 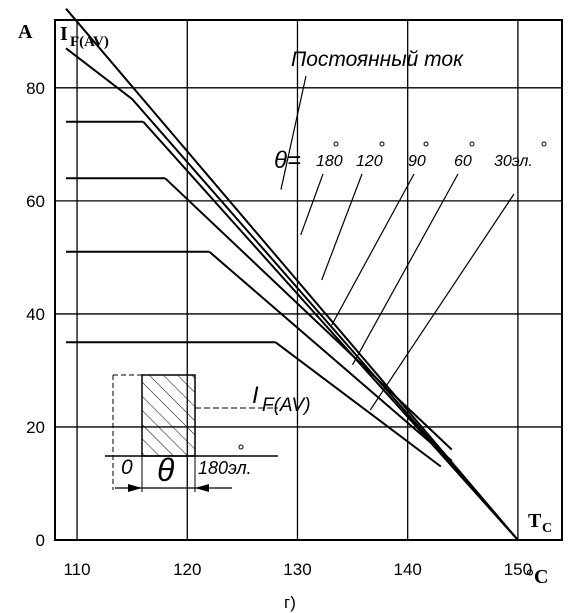 What do you see at coordinates (408, 569) in the screenshot?
I see `x-tick-label: 140` at bounding box center [408, 569].